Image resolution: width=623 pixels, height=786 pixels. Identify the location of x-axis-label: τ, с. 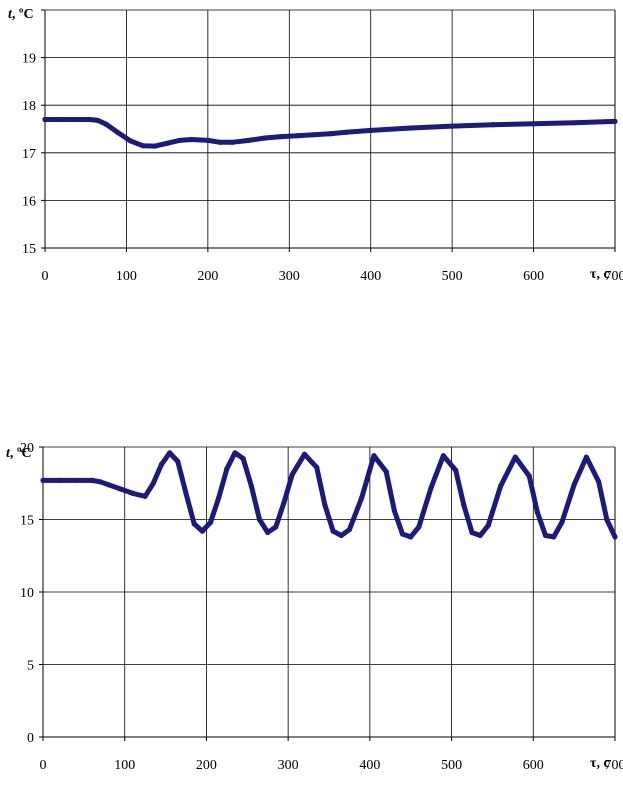
(600, 763).